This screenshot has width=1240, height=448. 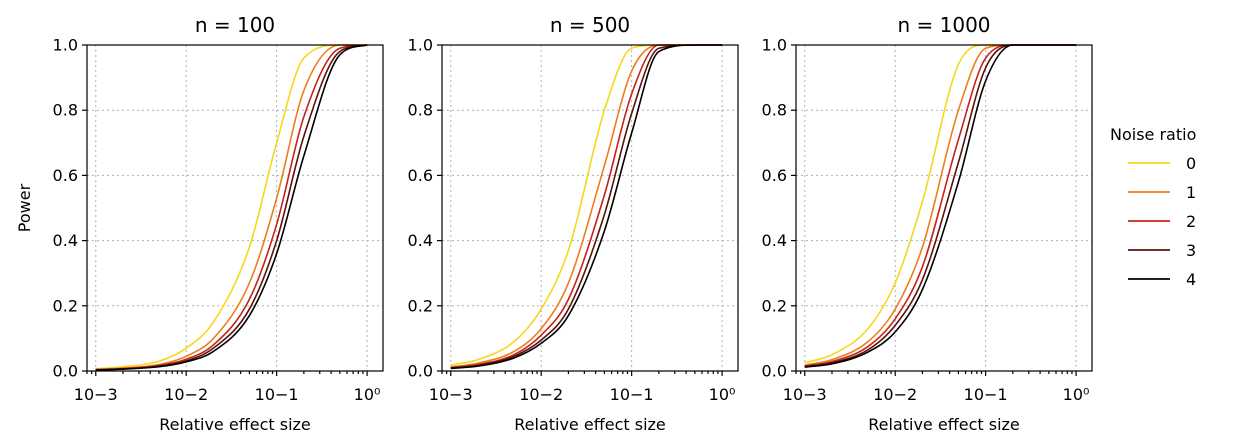 I want to click on panel-title: n = 100, so click(x=235, y=25).